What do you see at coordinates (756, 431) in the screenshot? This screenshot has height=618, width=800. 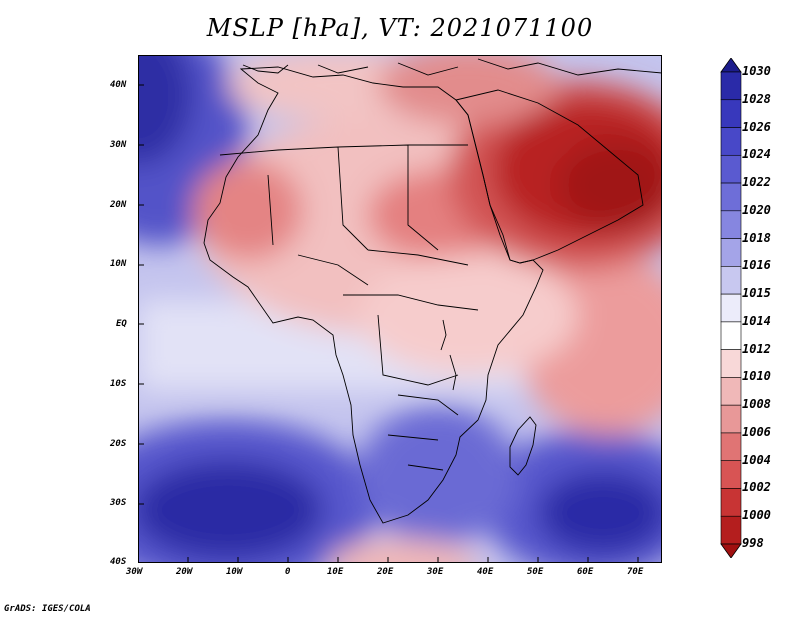 I see `colorbar-label: 1006` at bounding box center [756, 431].